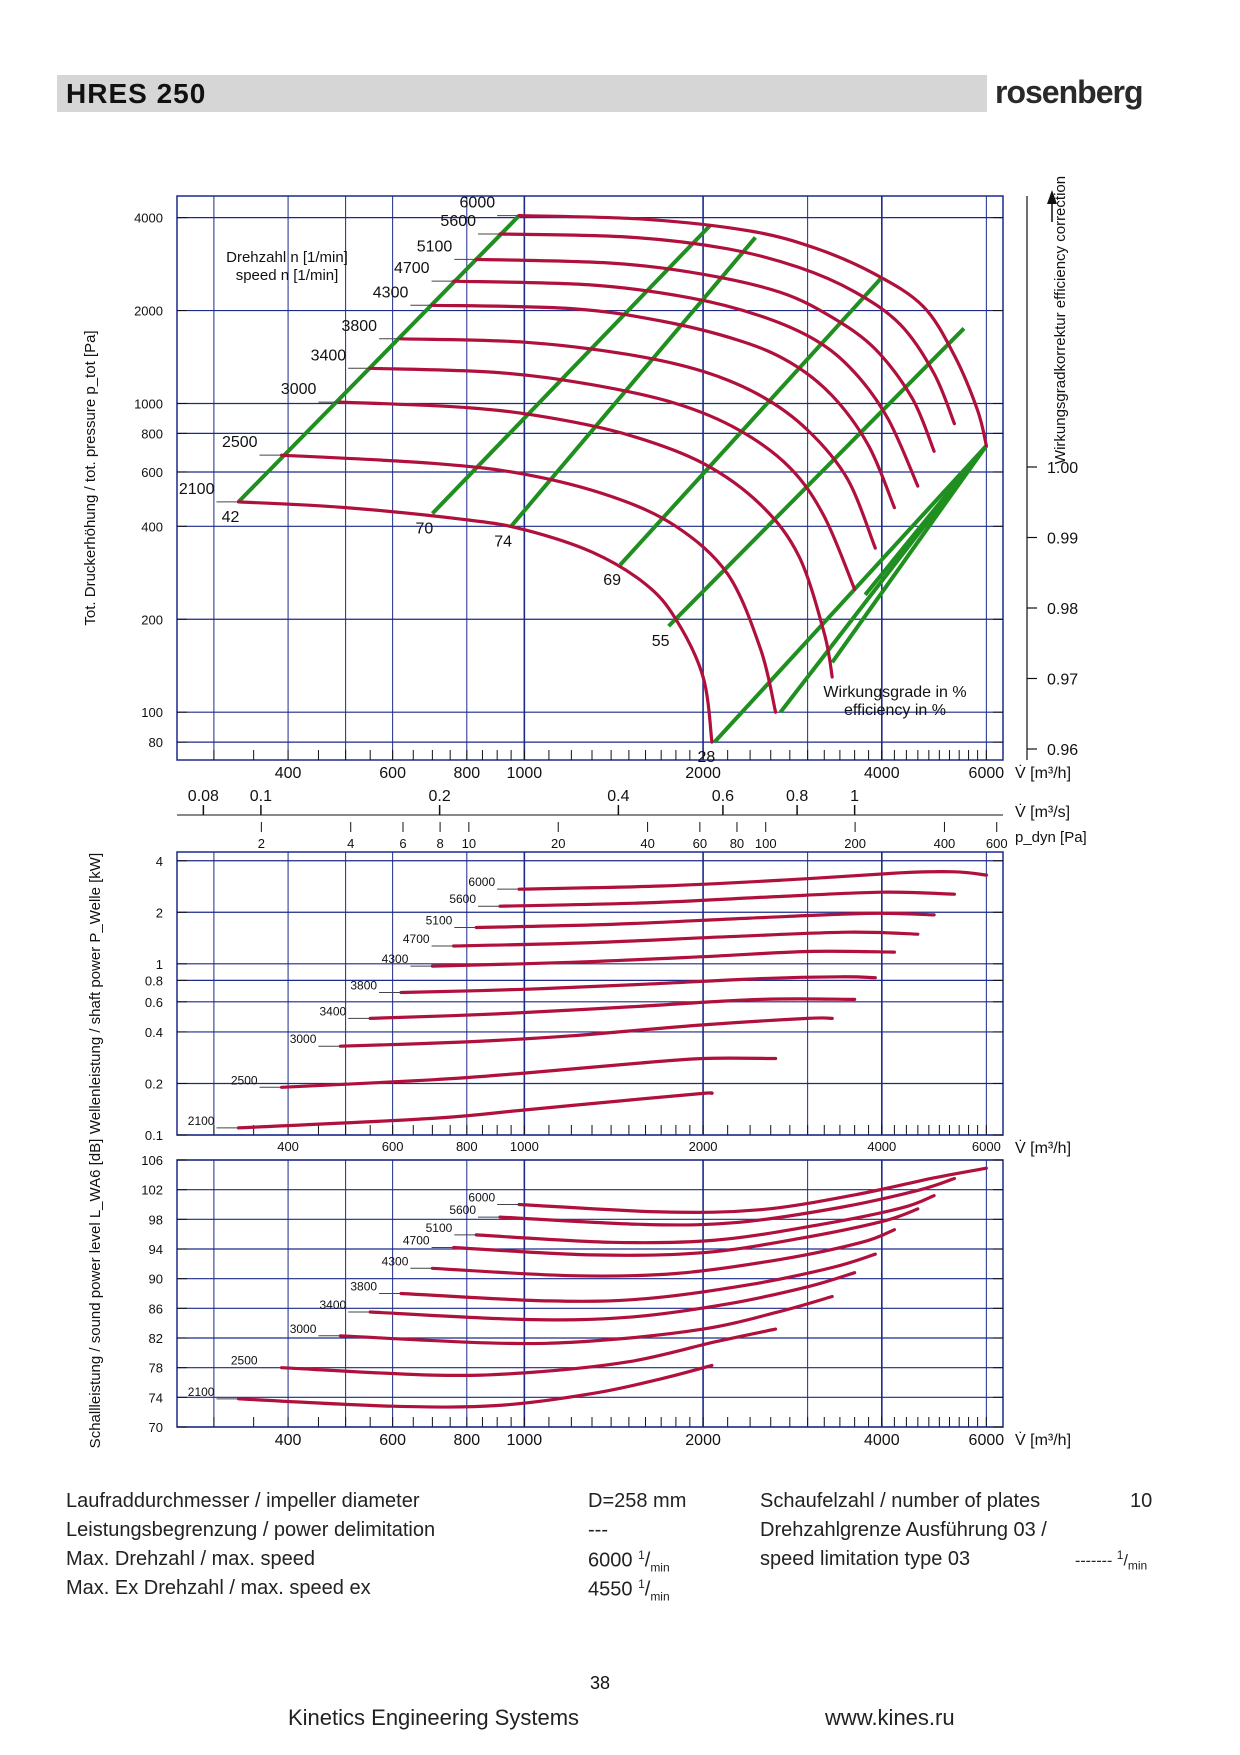  I want to click on spec-limit-value: ------- 1/min, so click(1111, 1560).